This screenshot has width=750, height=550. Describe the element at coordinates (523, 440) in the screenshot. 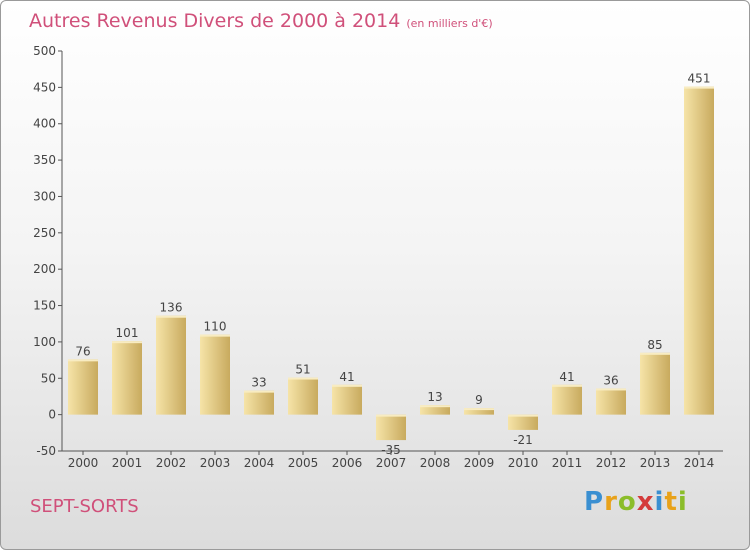

I see `data-label: -21` at that location.